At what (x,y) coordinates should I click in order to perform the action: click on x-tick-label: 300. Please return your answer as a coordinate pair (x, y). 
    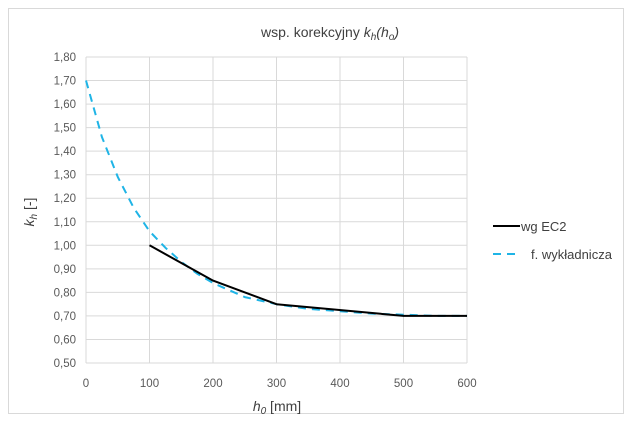
    Looking at the image, I should click on (276, 384).